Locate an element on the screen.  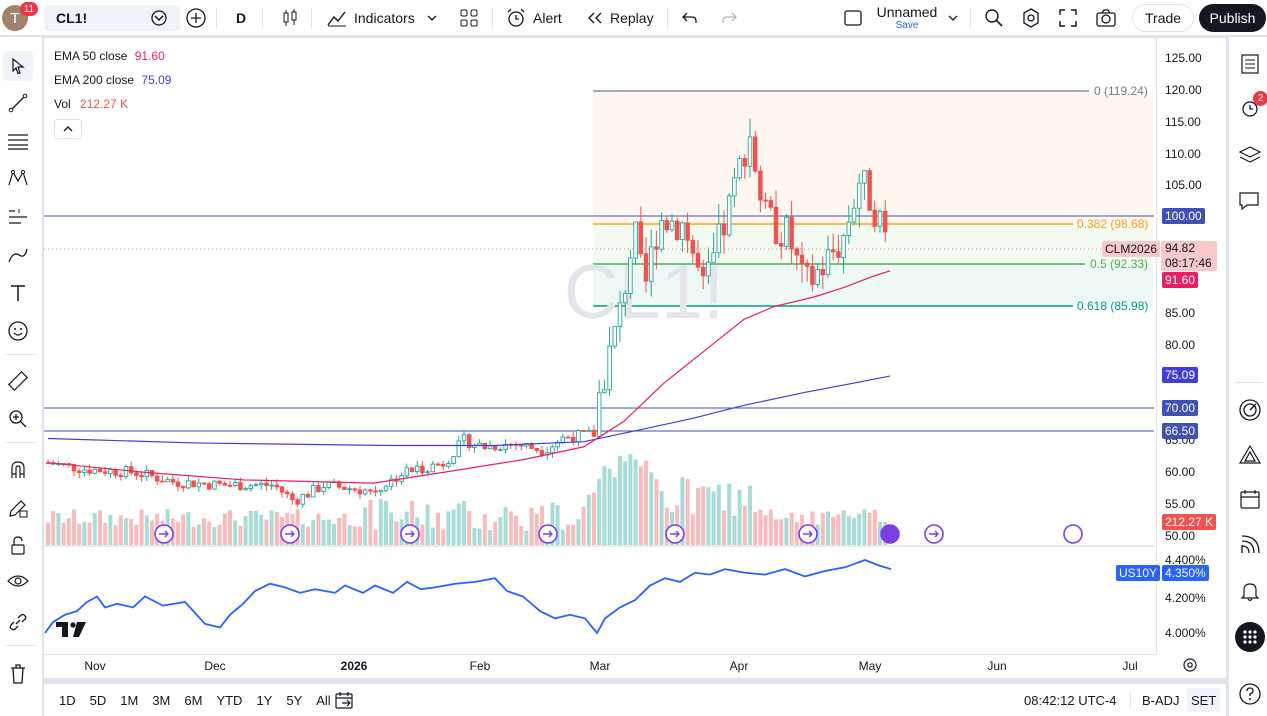
compare-icon is located at coordinates (159, 18).